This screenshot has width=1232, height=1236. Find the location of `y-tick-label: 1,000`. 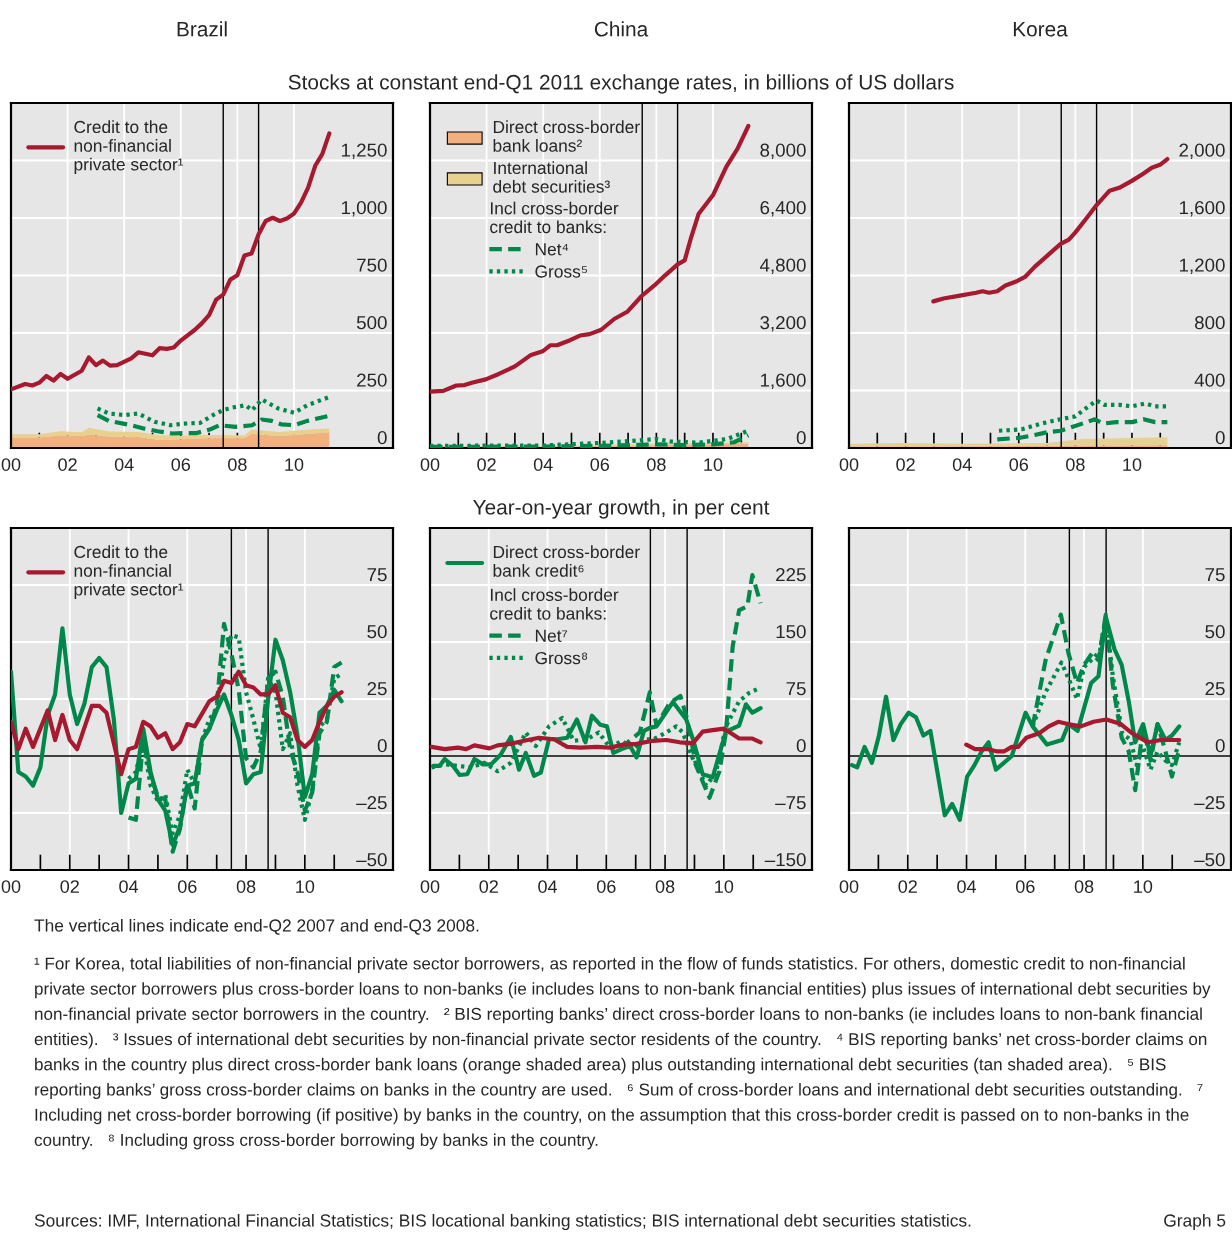

y-tick-label: 1,000 is located at coordinates (364, 209).